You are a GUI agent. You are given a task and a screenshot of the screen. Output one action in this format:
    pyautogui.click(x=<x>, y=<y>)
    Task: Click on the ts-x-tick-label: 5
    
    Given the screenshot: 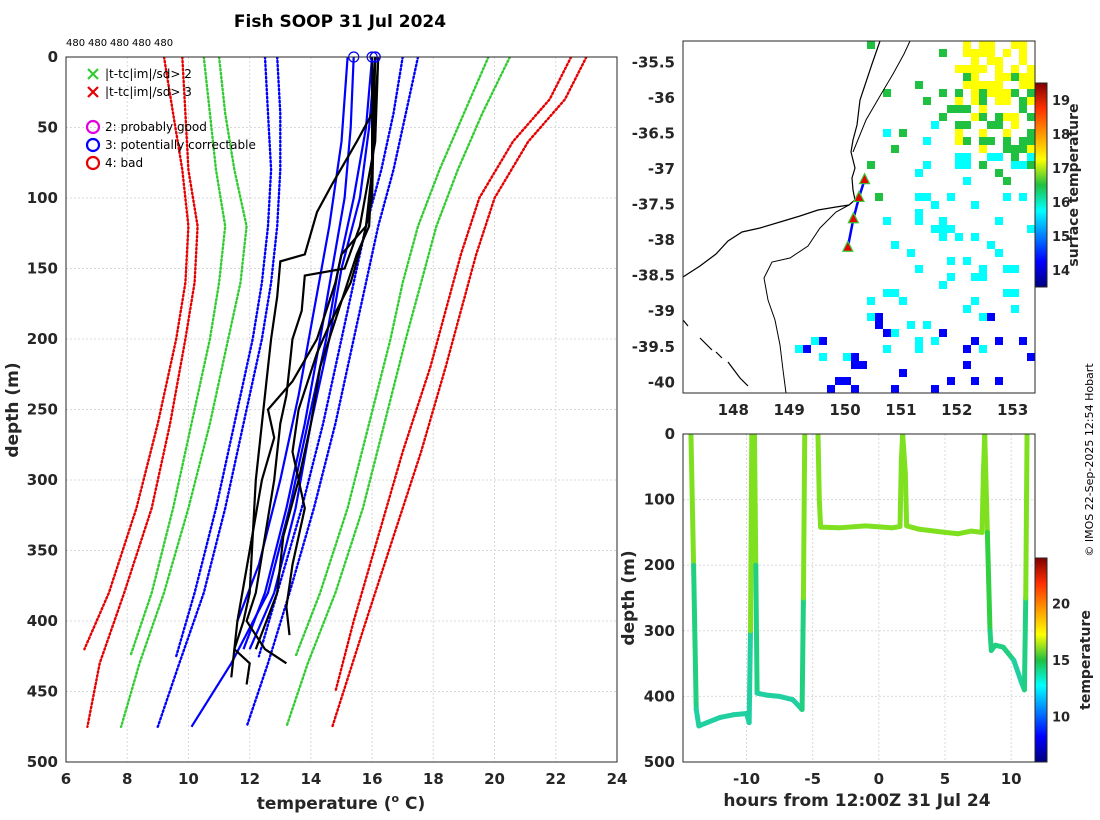 What is the action you would take?
    pyautogui.click(x=945, y=779)
    